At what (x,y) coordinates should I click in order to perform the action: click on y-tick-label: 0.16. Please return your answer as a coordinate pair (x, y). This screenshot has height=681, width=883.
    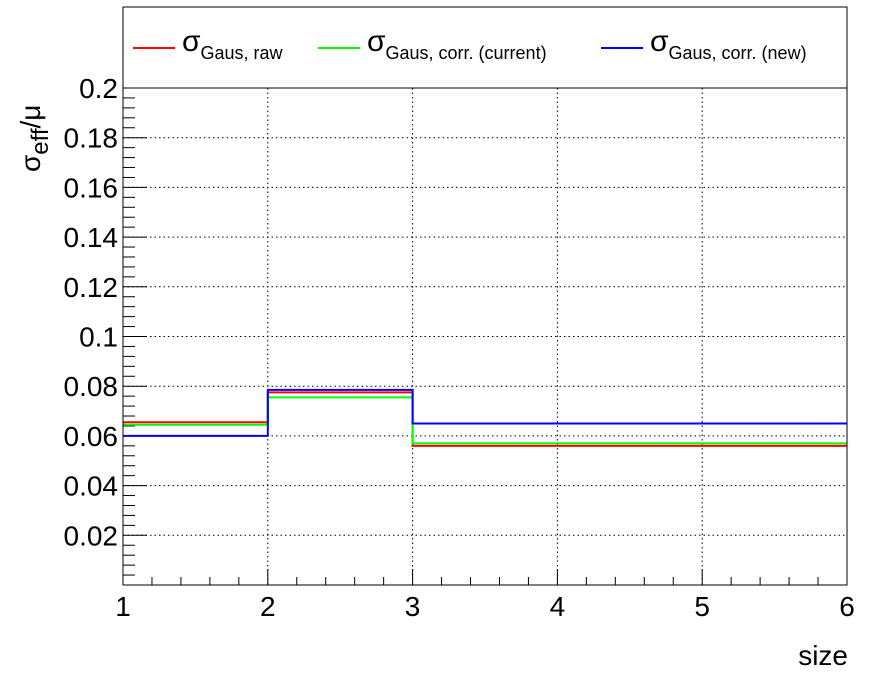
    Looking at the image, I should click on (91, 187).